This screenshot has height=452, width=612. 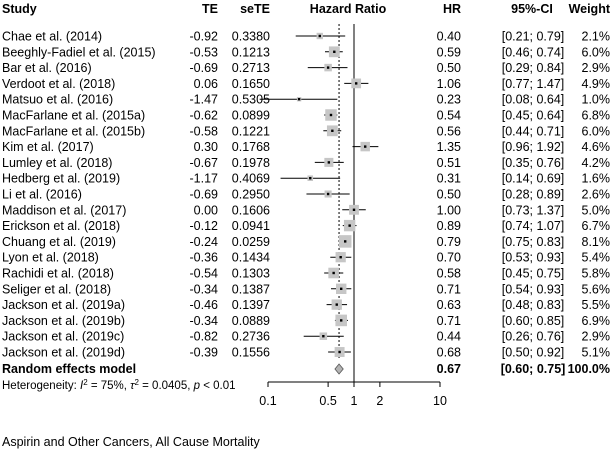 What do you see at coordinates (533, 337) in the screenshot?
I see `study-ci: [0.26; 0.76]` at bounding box center [533, 337].